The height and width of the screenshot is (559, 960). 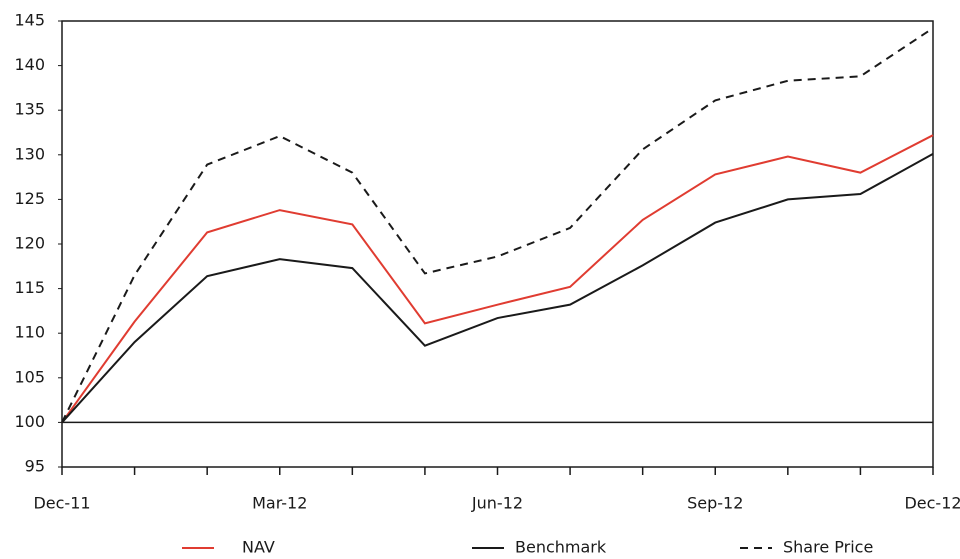 What do you see at coordinates (29, 421) in the screenshot?
I see `y-tick-label: 100` at bounding box center [29, 421].